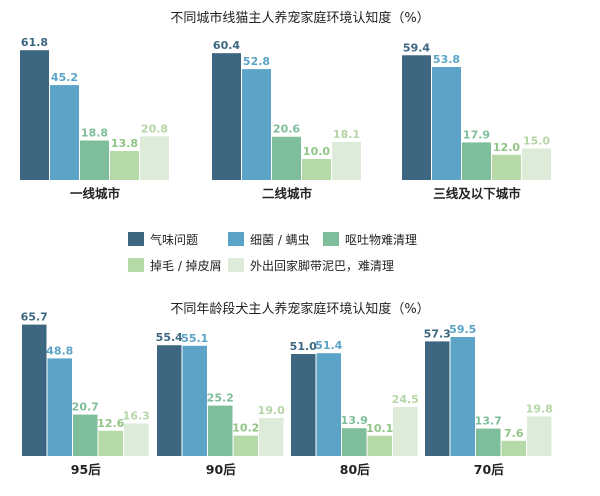  What do you see at coordinates (477, 193) in the screenshot?
I see `chart1-category-3: 三线及以下城市` at bounding box center [477, 193].